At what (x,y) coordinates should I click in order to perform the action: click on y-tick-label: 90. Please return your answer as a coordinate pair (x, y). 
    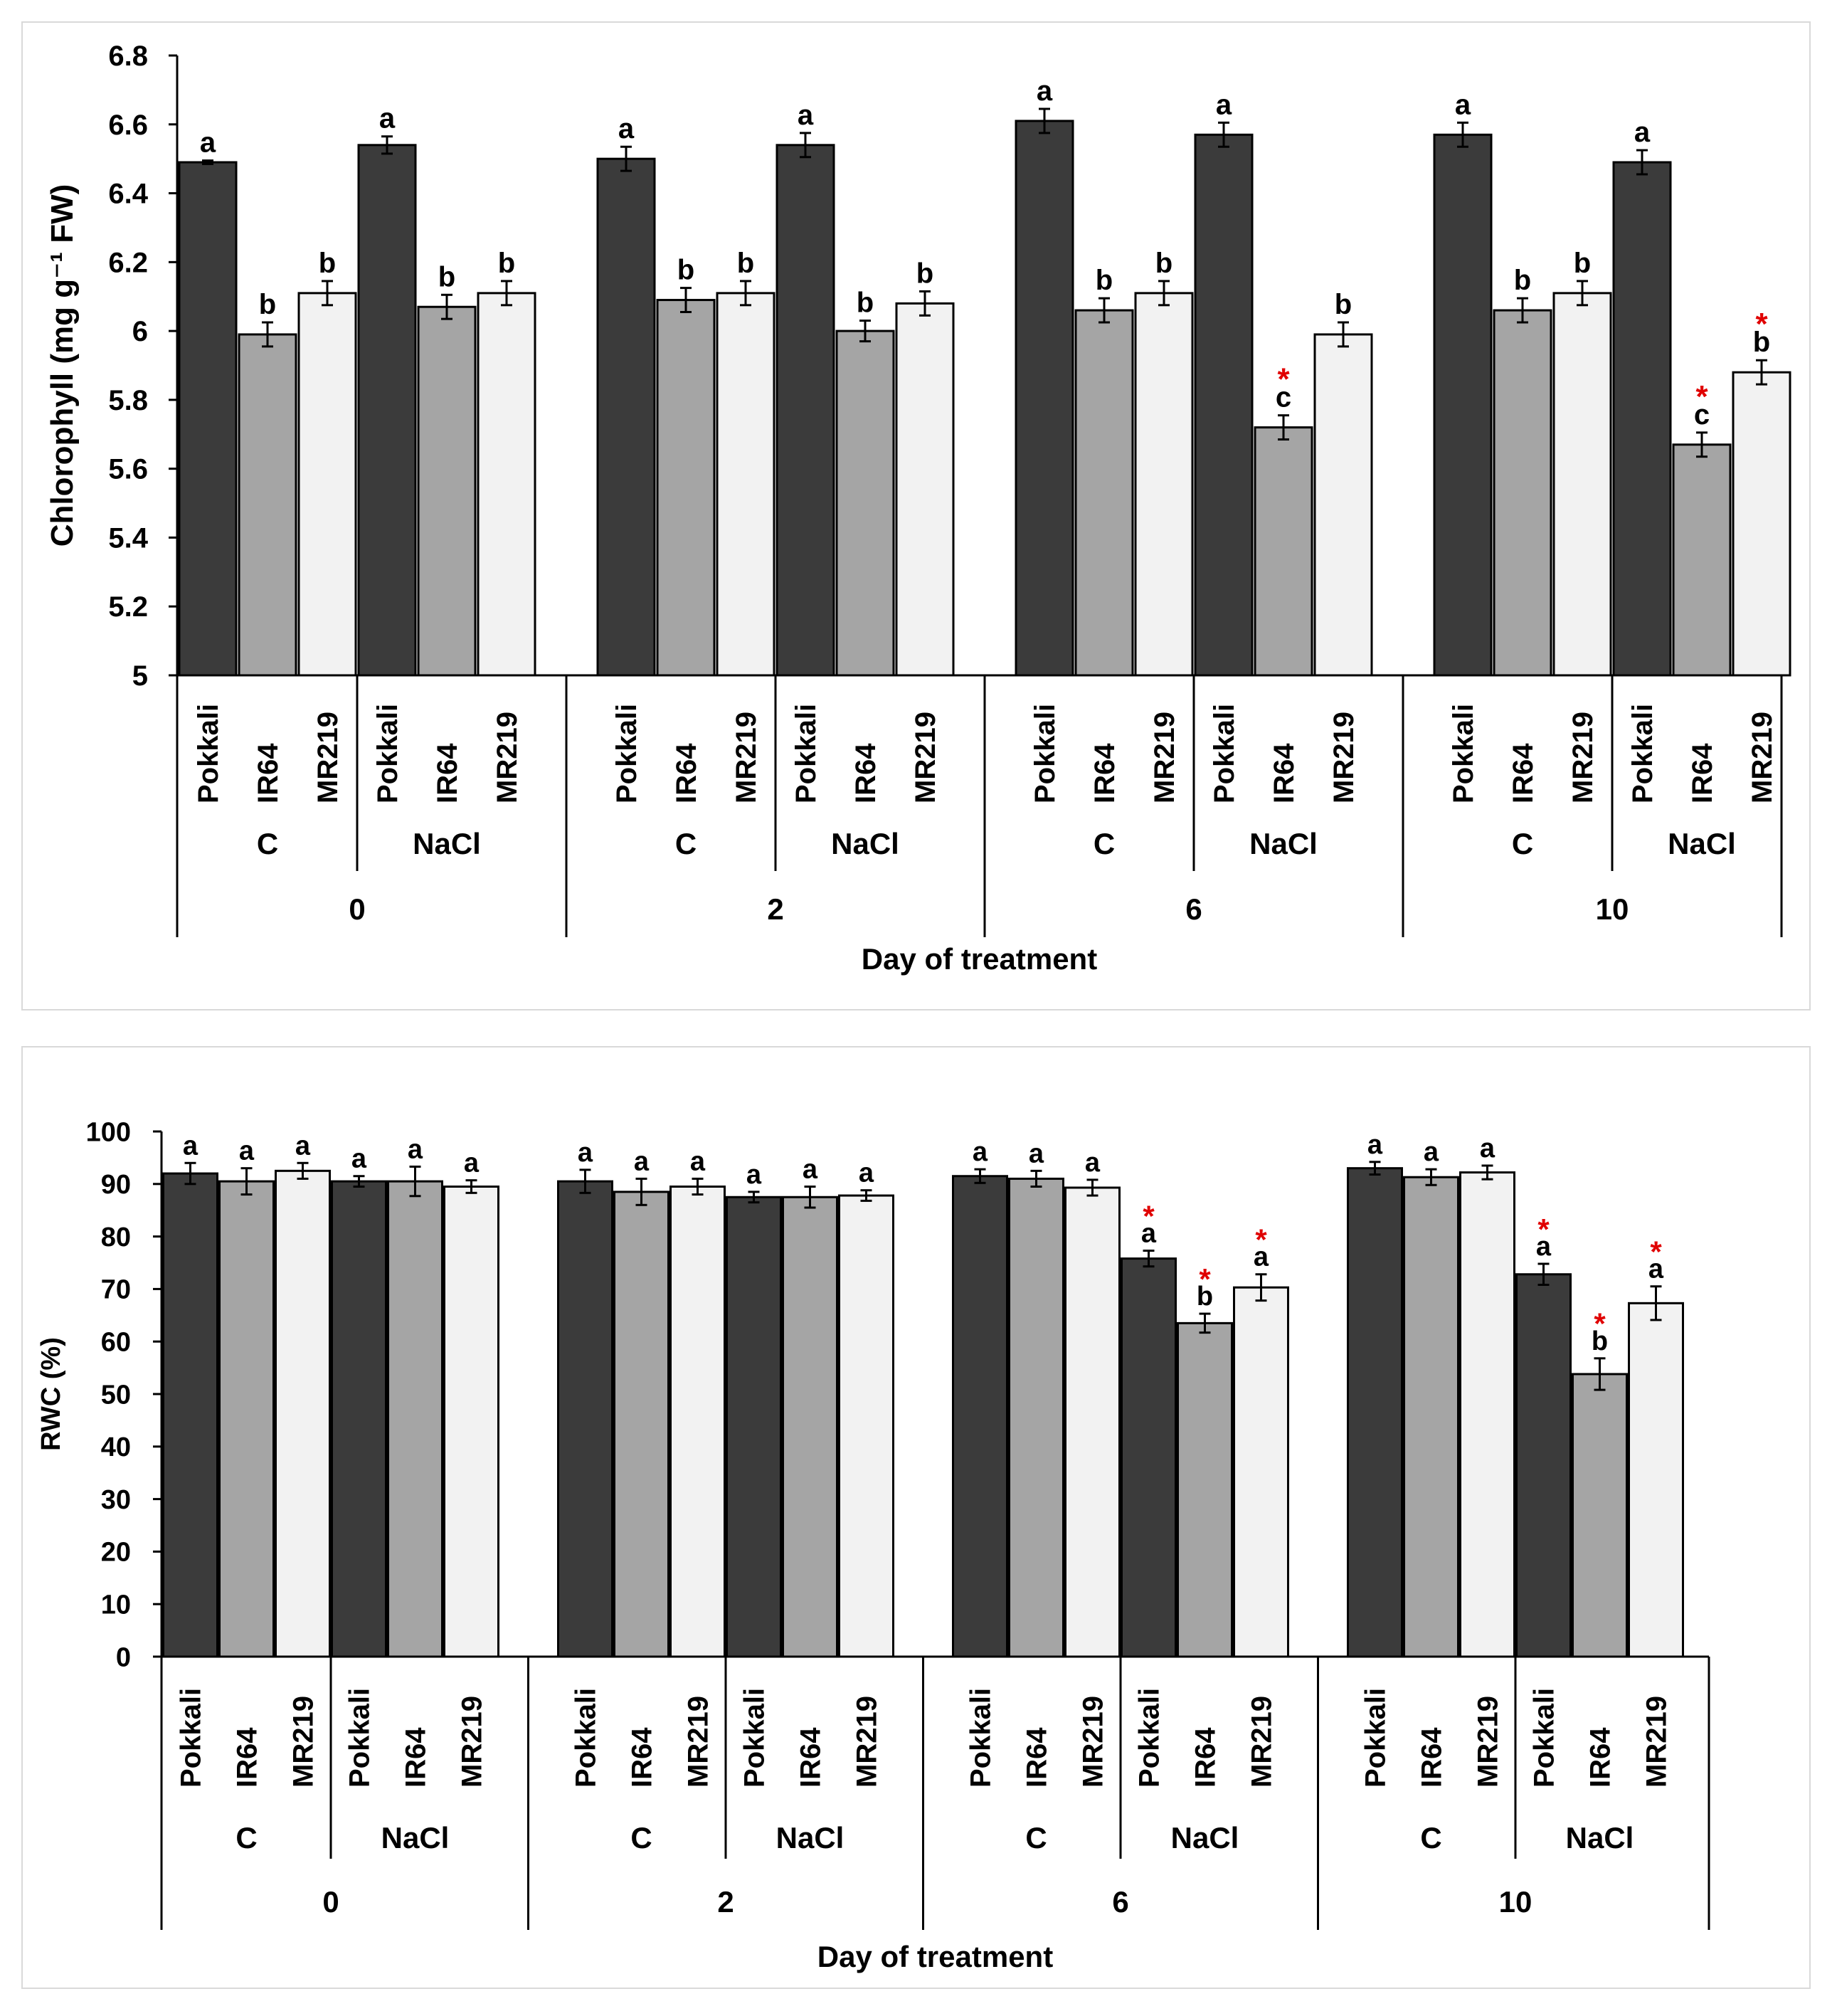
    Looking at the image, I should click on (116, 1185).